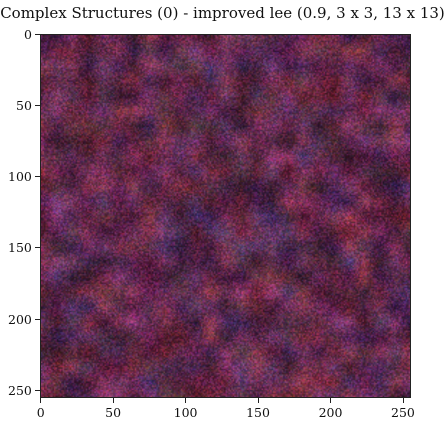 The width and height of the screenshot is (445, 434). Describe the element at coordinates (20, 319) in the screenshot. I see `y-tick-label: 200` at that location.